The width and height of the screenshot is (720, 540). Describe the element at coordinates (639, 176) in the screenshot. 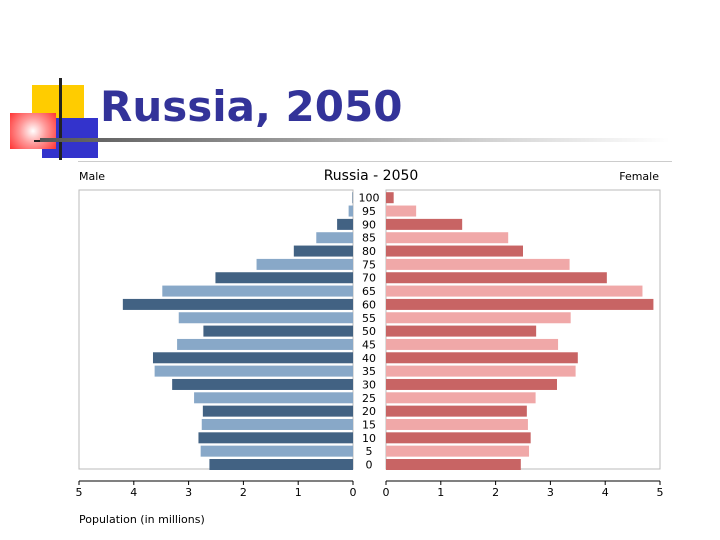

I see `female-label: Female` at that location.